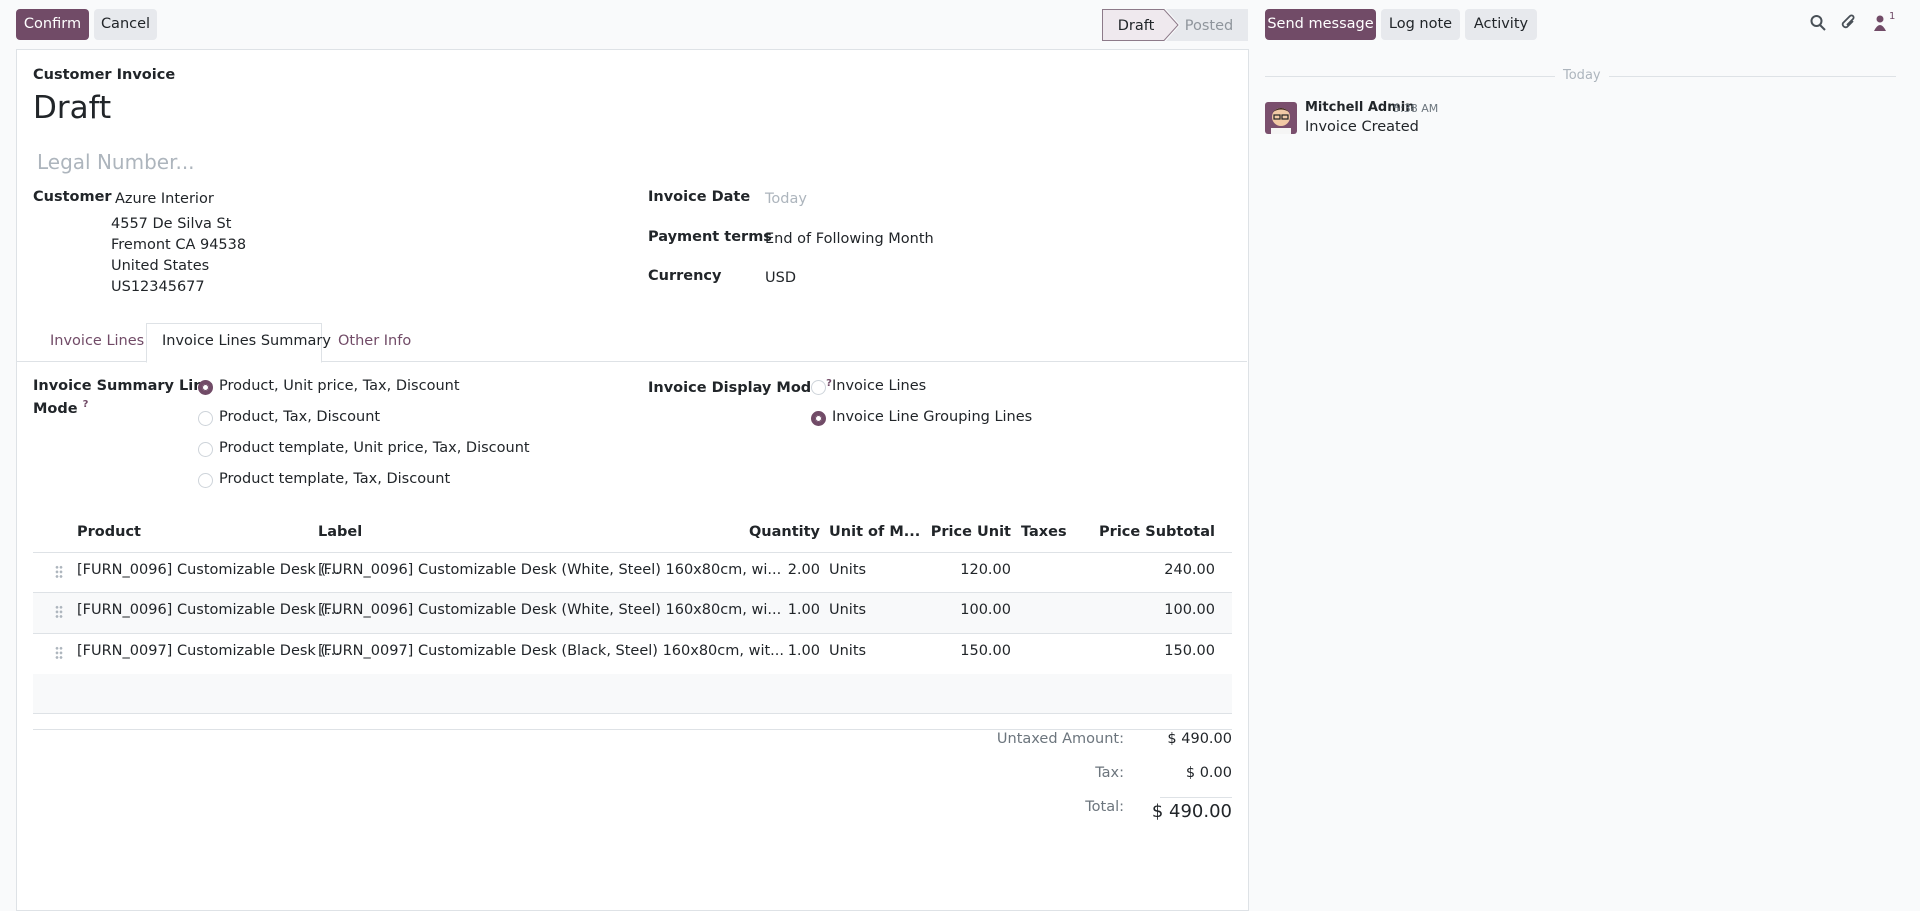 The height and width of the screenshot is (911, 1920). What do you see at coordinates (970, 532) in the screenshot?
I see `column-header: Price Unit` at bounding box center [970, 532].